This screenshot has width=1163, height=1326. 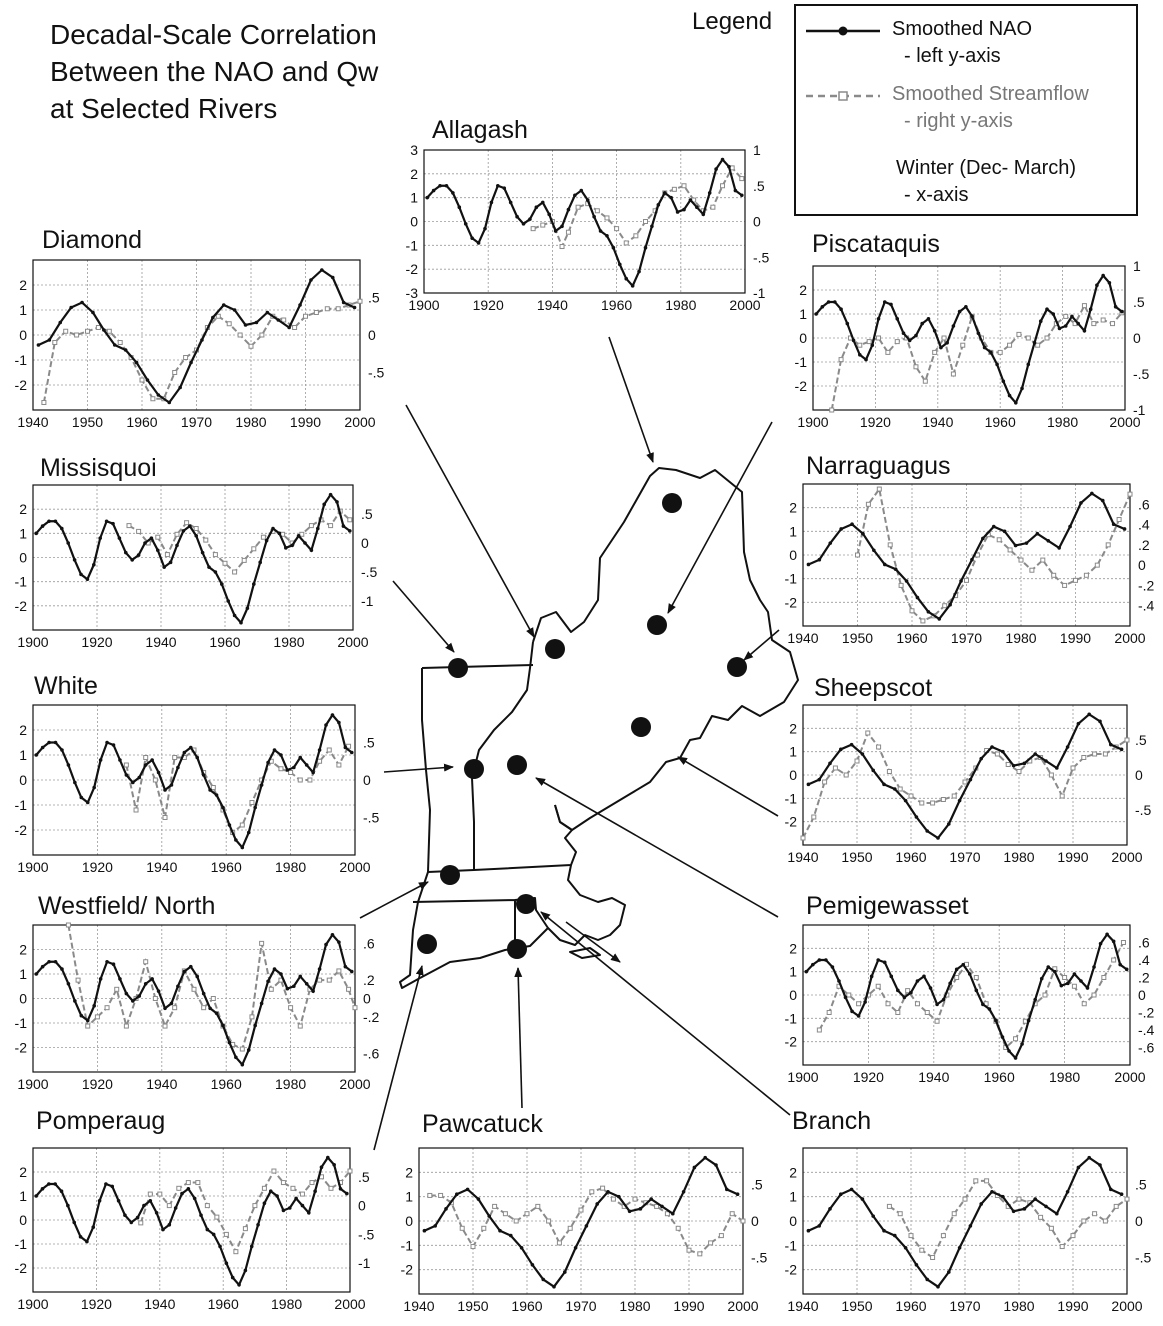 I want to click on x-tick-label: 2000, so click(x=349, y=1304).